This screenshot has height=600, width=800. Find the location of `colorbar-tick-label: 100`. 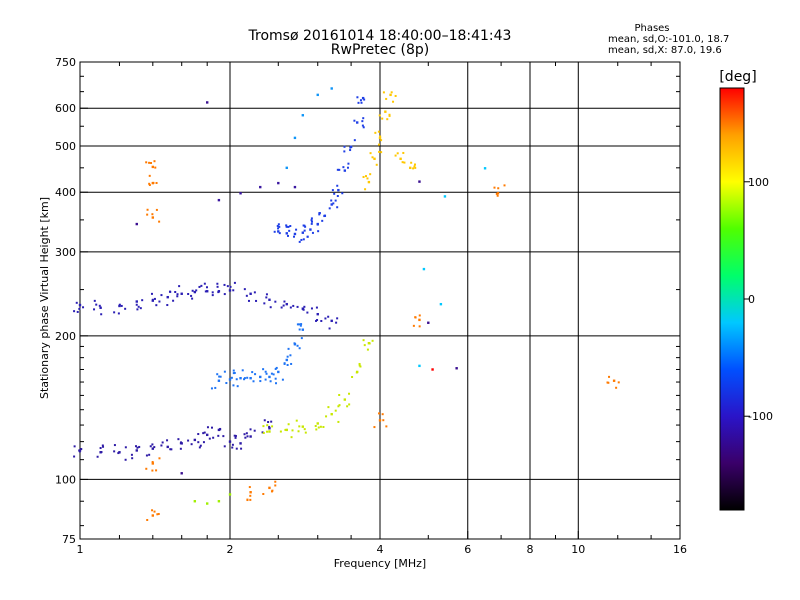

colorbar-tick-label: 100 is located at coordinates (758, 182).